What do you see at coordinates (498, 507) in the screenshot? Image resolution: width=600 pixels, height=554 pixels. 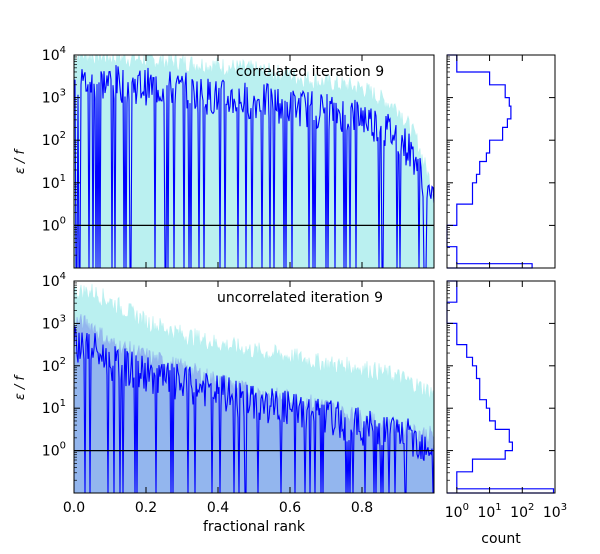 I see `hist-xtick-exponent: 1` at bounding box center [498, 507].